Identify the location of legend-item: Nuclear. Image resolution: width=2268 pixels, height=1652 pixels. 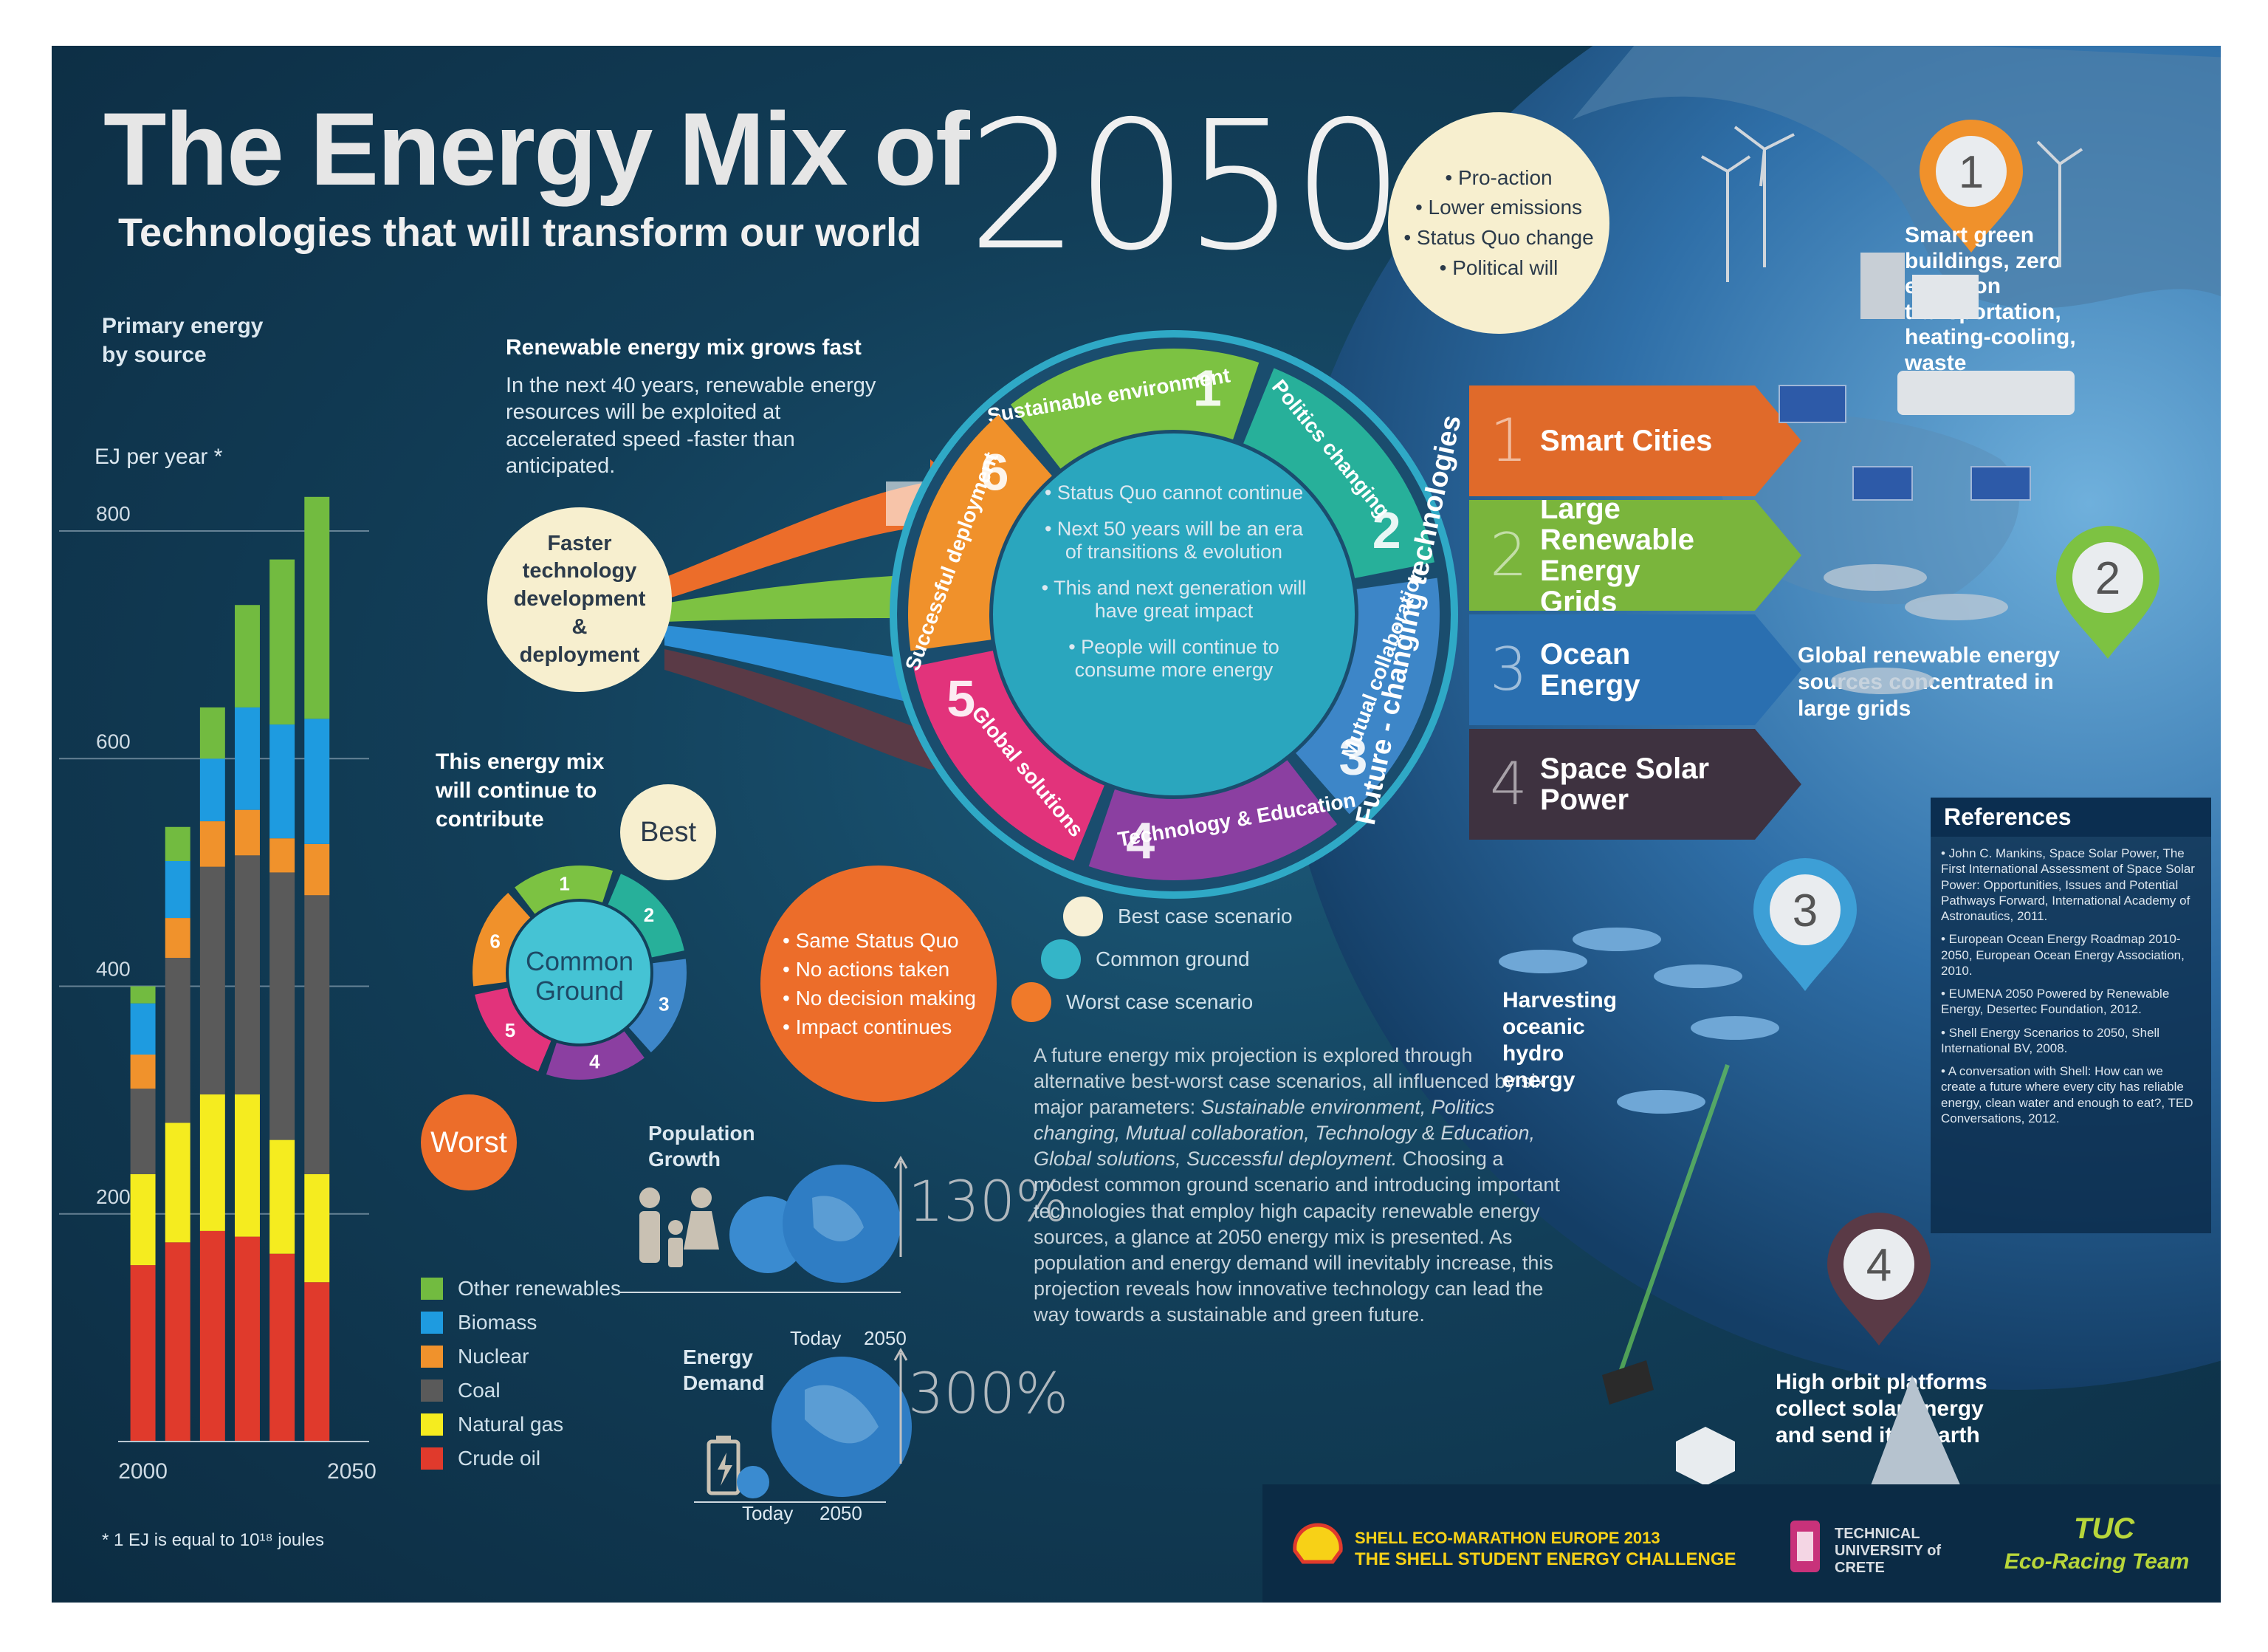
(521, 1357).